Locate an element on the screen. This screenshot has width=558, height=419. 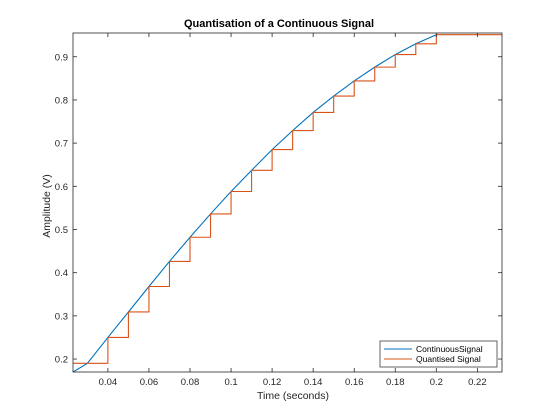
y-tick-label: 0.6 is located at coordinates (61, 187).